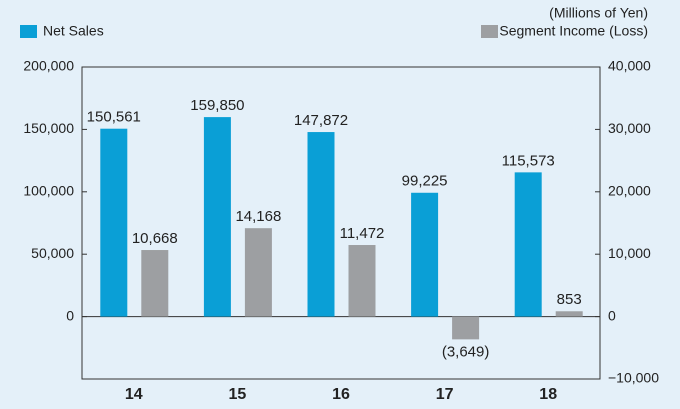 The image size is (680, 409). Describe the element at coordinates (548, 394) in the screenshot. I see `x-tick-label: 18` at that location.